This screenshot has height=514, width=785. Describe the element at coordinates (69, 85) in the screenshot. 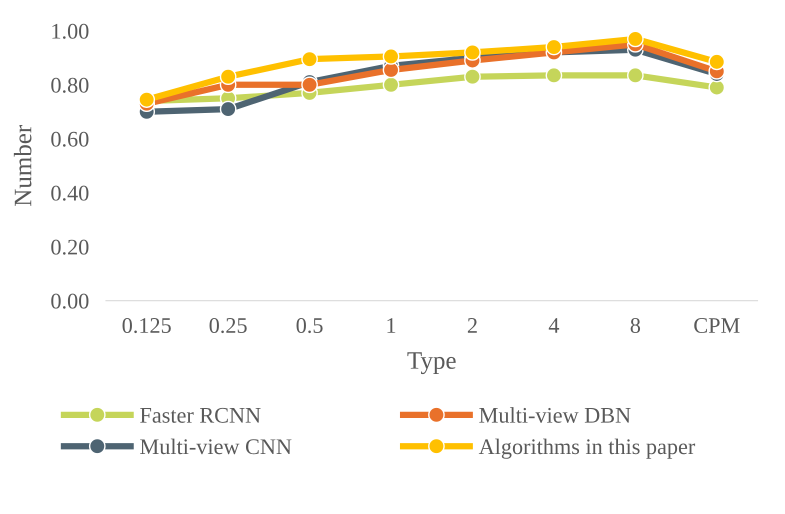

I see `y-tick-label: 0.80` at that location.